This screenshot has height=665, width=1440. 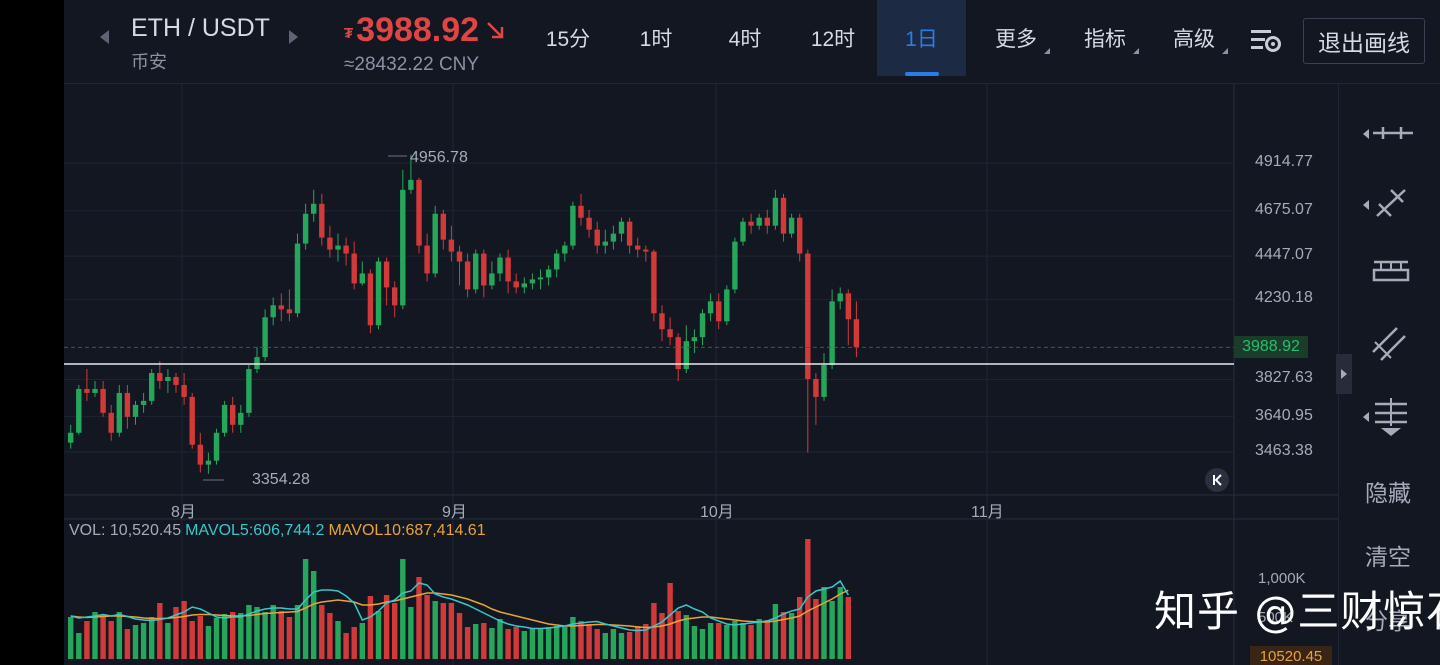 I want to click on scroll-to-latest-button, so click(x=1217, y=480).